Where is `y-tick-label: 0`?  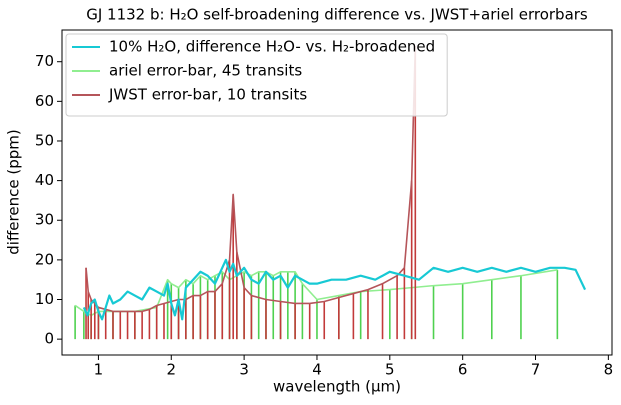 y-tick-label: 0 is located at coordinates (49, 339).